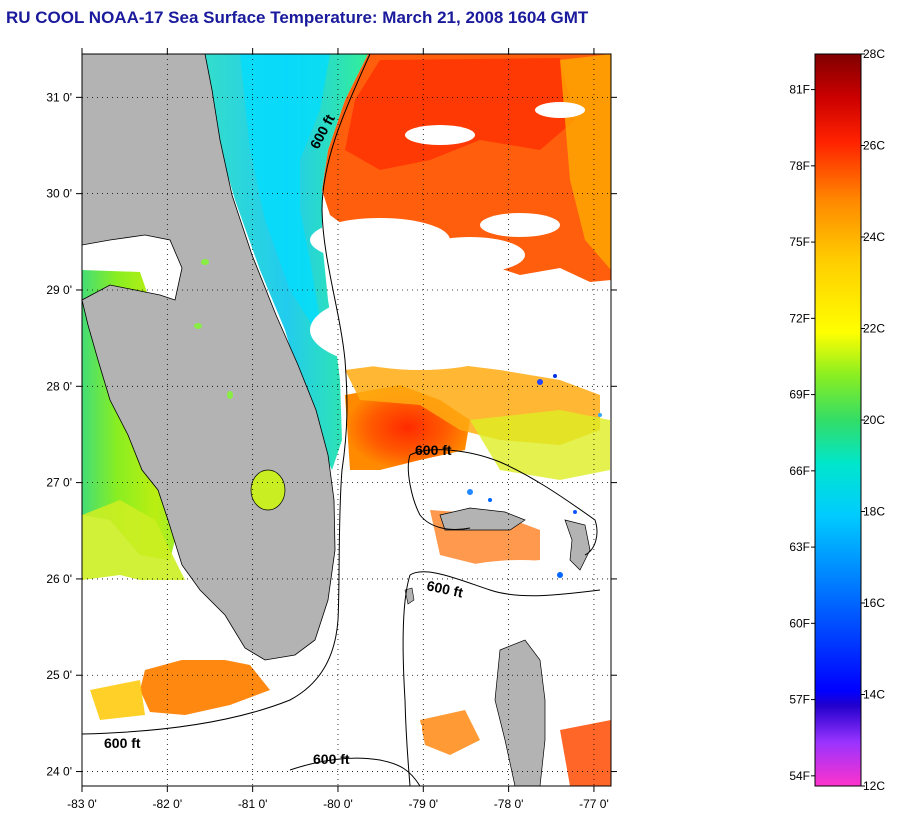  Describe the element at coordinates (799, 242) in the screenshot. I see `colorbar-label-f: 75F` at that location.